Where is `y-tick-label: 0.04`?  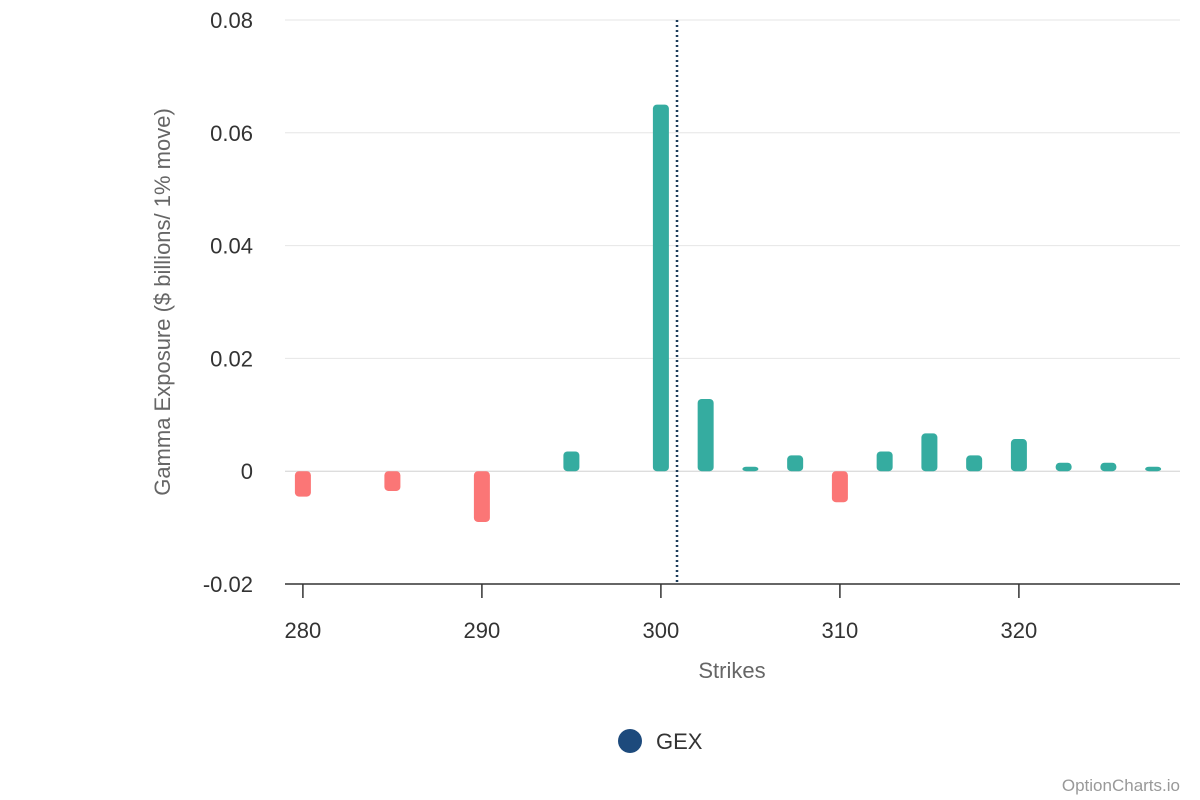 y-tick-label: 0.04 is located at coordinates (231, 246).